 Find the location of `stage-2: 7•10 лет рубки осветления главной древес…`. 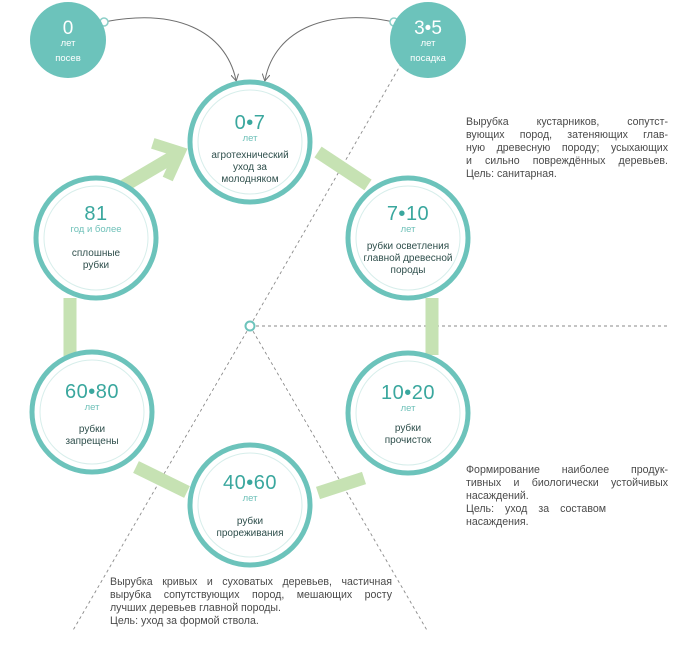

stage-2: 7•10 лет рубки осветления главной древес… is located at coordinates (408, 238).